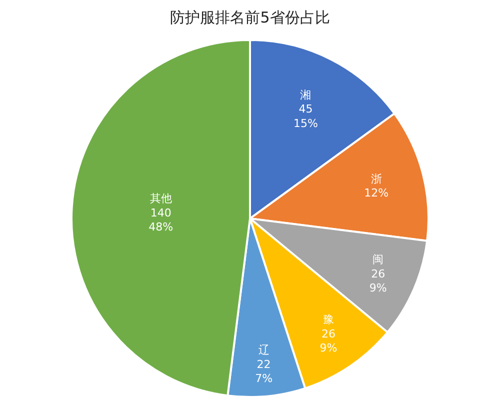  What do you see at coordinates (306, 116) in the screenshot?
I see `data-label: 45 15%` at bounding box center [306, 116].